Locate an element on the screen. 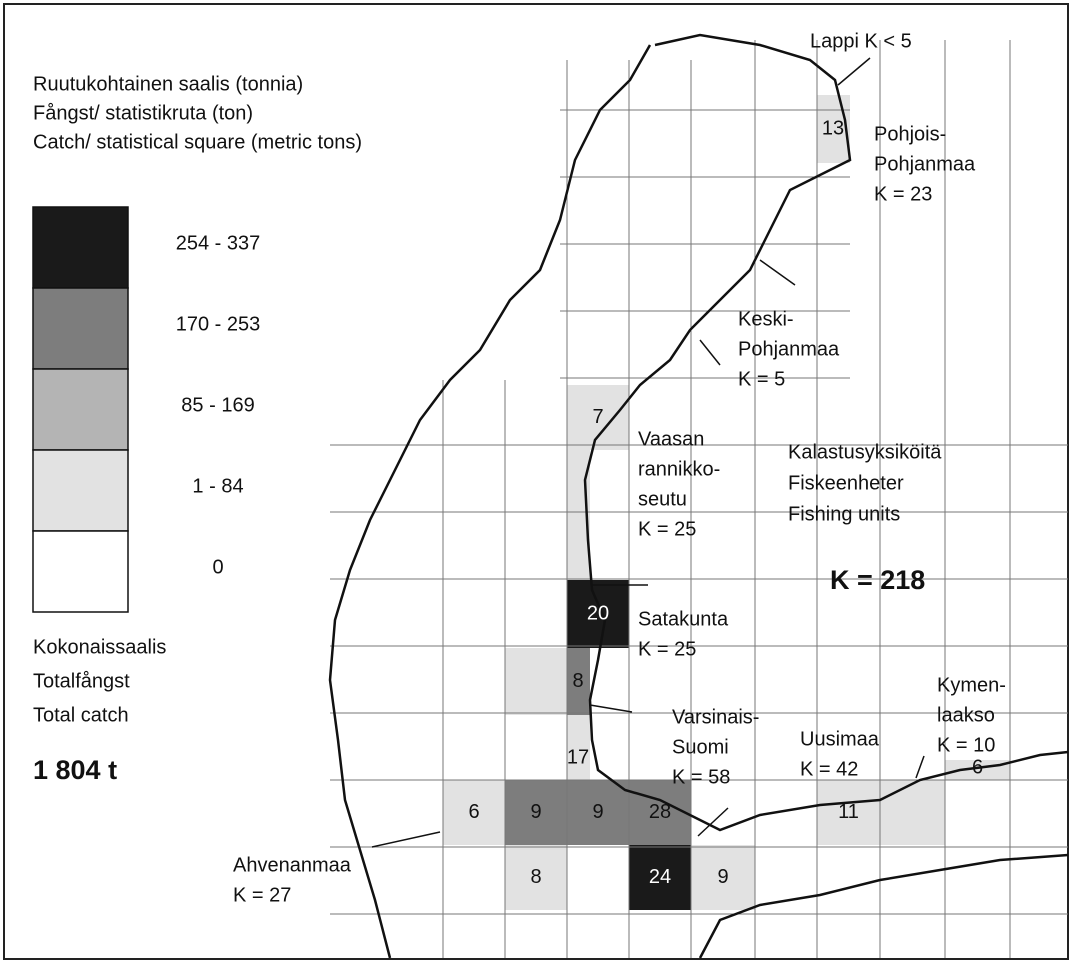 The image size is (1073, 963). legend-label: 170 - 253 is located at coordinates (218, 324).